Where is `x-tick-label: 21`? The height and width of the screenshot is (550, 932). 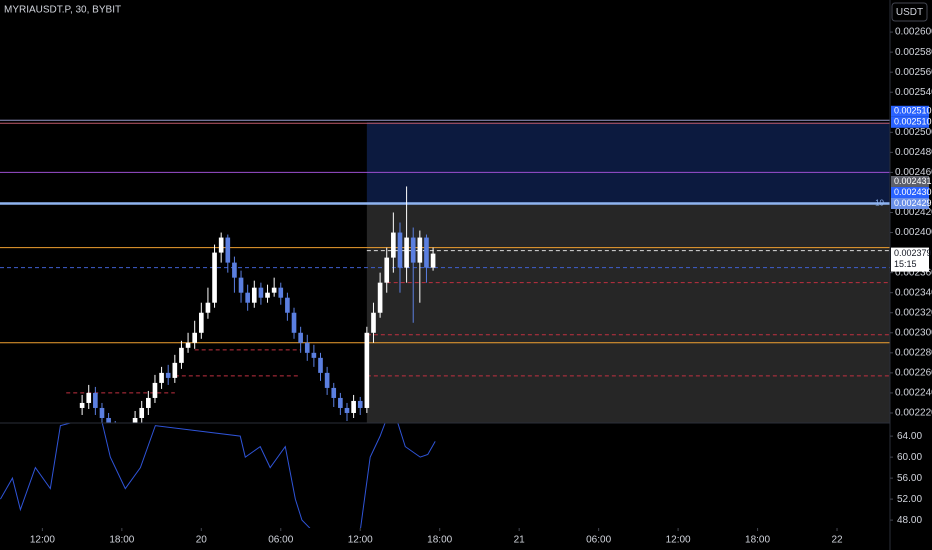
x-tick-label: 21 is located at coordinates (520, 540).